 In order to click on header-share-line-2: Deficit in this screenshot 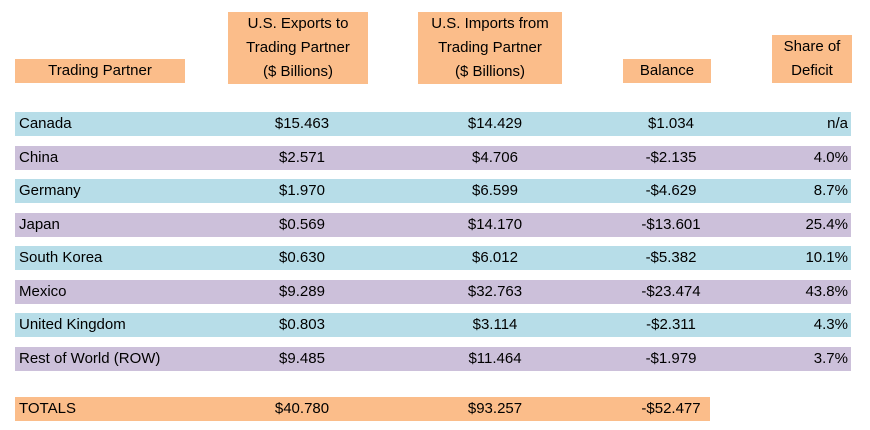, I will do `click(812, 70)`.